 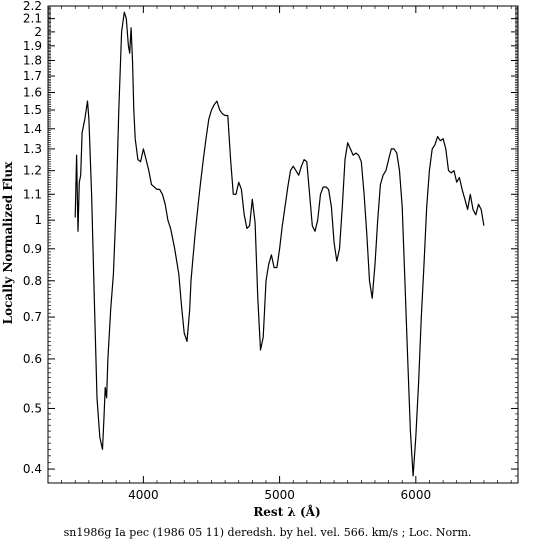 I want to click on y-tick-label: 1.1, so click(x=32, y=194).